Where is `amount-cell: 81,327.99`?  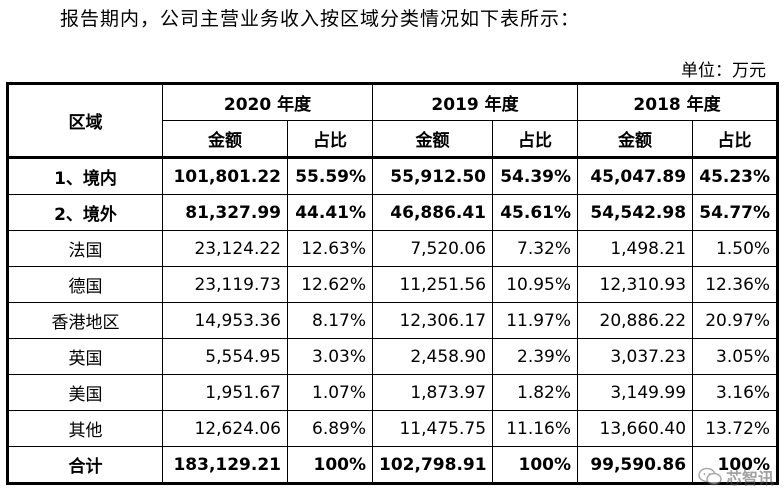 amount-cell: 81,327.99 is located at coordinates (225, 212).